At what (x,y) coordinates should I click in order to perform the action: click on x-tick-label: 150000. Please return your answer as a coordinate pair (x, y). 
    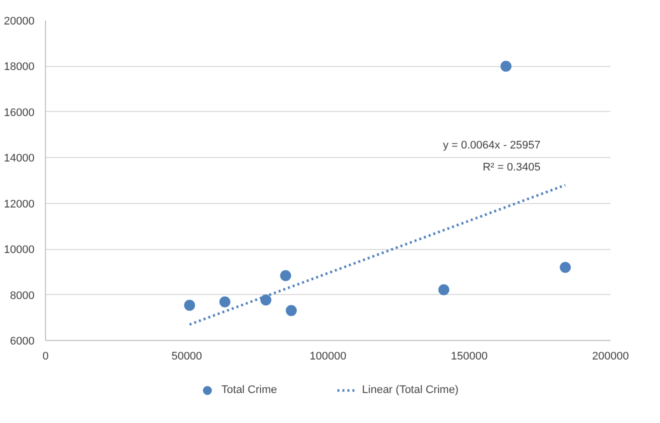
    Looking at the image, I should click on (469, 356).